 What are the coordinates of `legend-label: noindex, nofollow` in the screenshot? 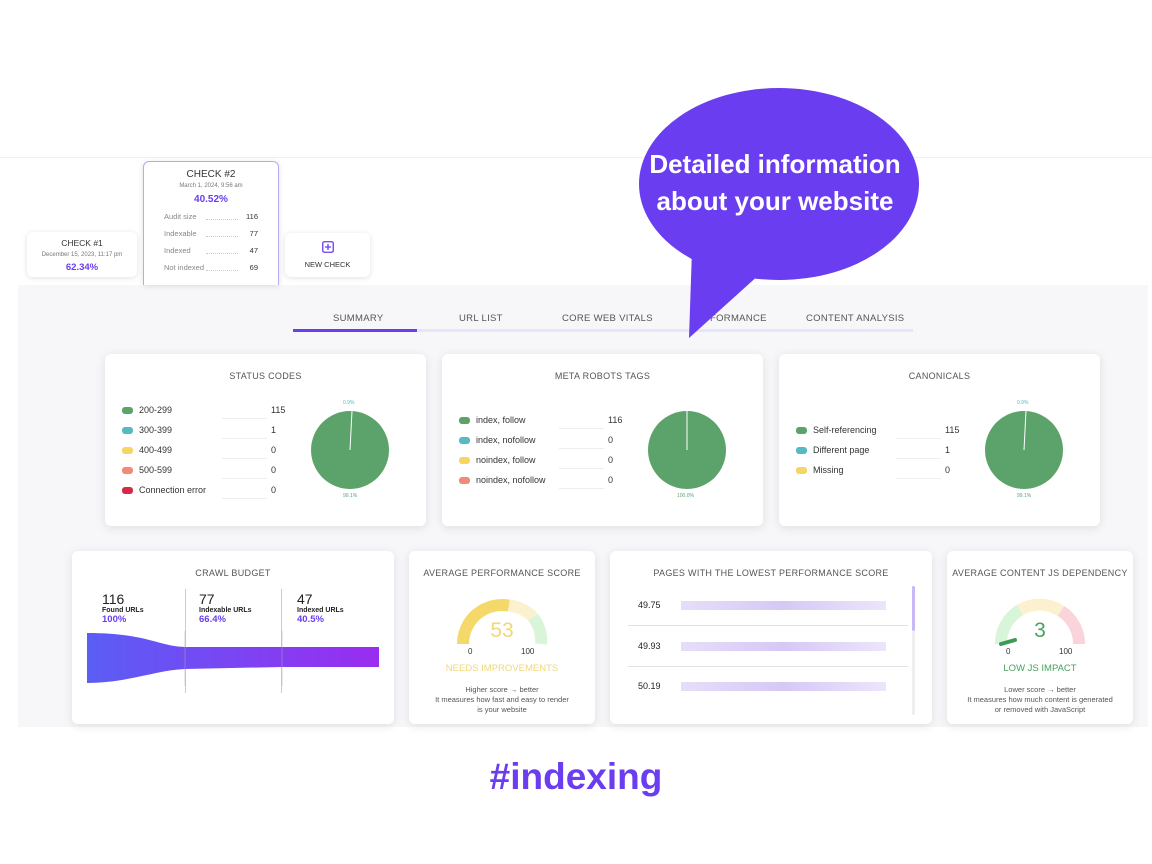 It's located at (511, 480).